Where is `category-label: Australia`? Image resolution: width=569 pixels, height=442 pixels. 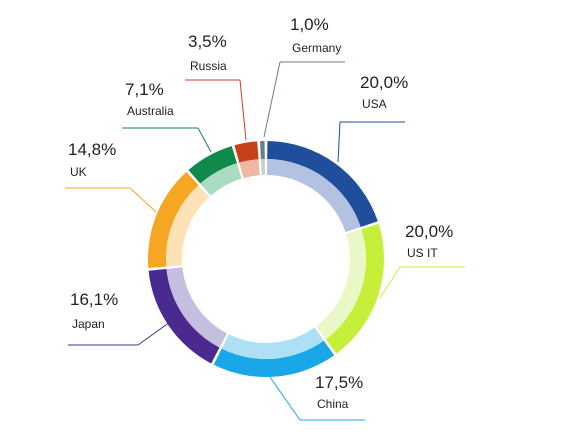 category-label: Australia is located at coordinates (150, 111).